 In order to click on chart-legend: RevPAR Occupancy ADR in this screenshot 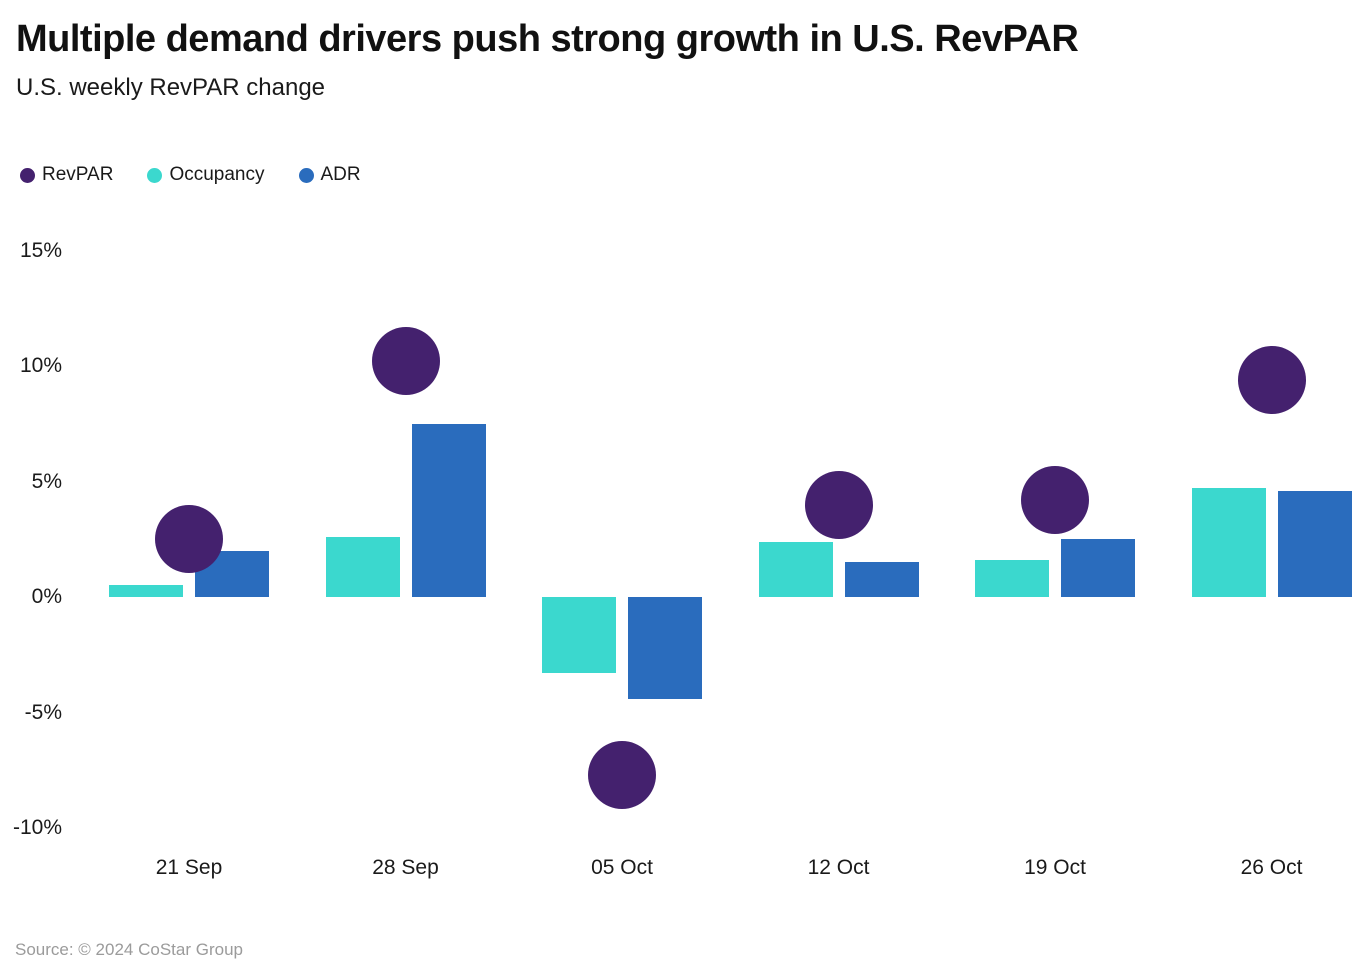, I will do `click(190, 175)`.